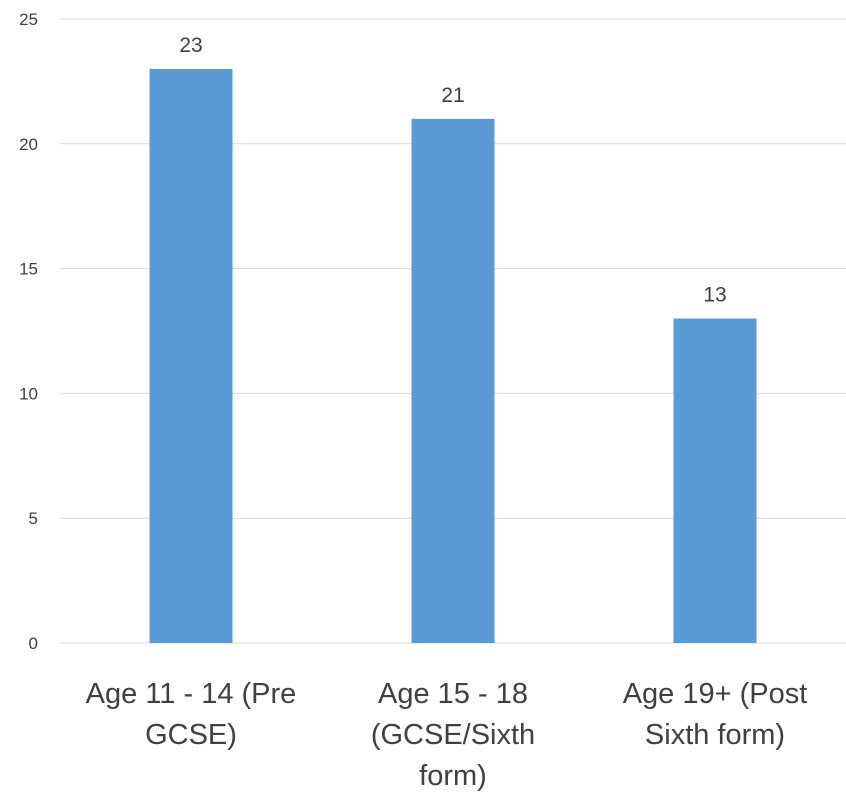  What do you see at coordinates (190, 45) in the screenshot?
I see `data-label: 23` at bounding box center [190, 45].